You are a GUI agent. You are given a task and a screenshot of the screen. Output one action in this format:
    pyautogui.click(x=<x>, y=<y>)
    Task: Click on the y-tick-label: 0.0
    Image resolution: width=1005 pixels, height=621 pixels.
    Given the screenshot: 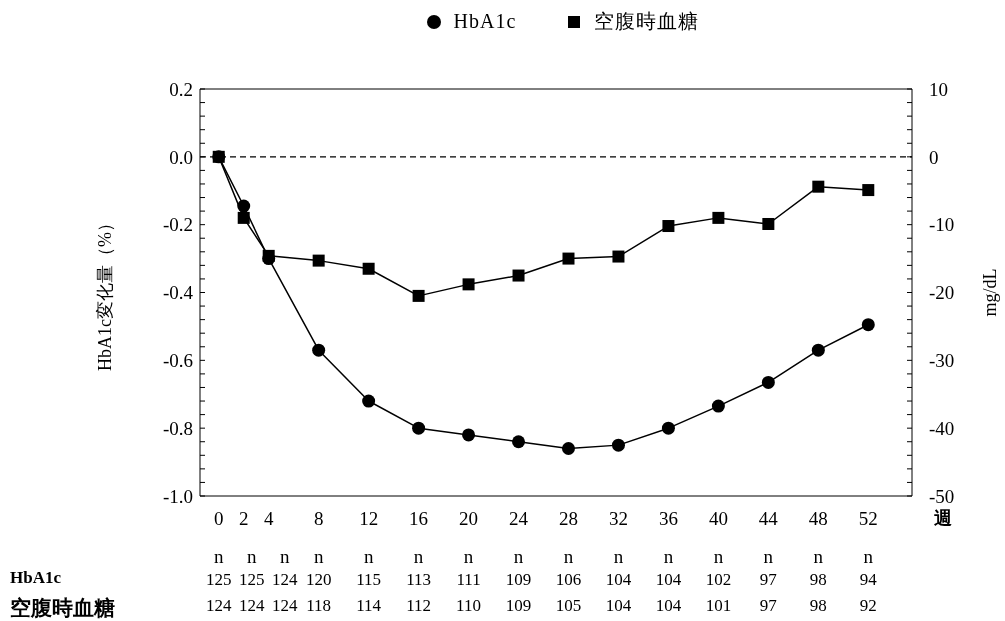 What is the action you would take?
    pyautogui.click(x=181, y=157)
    